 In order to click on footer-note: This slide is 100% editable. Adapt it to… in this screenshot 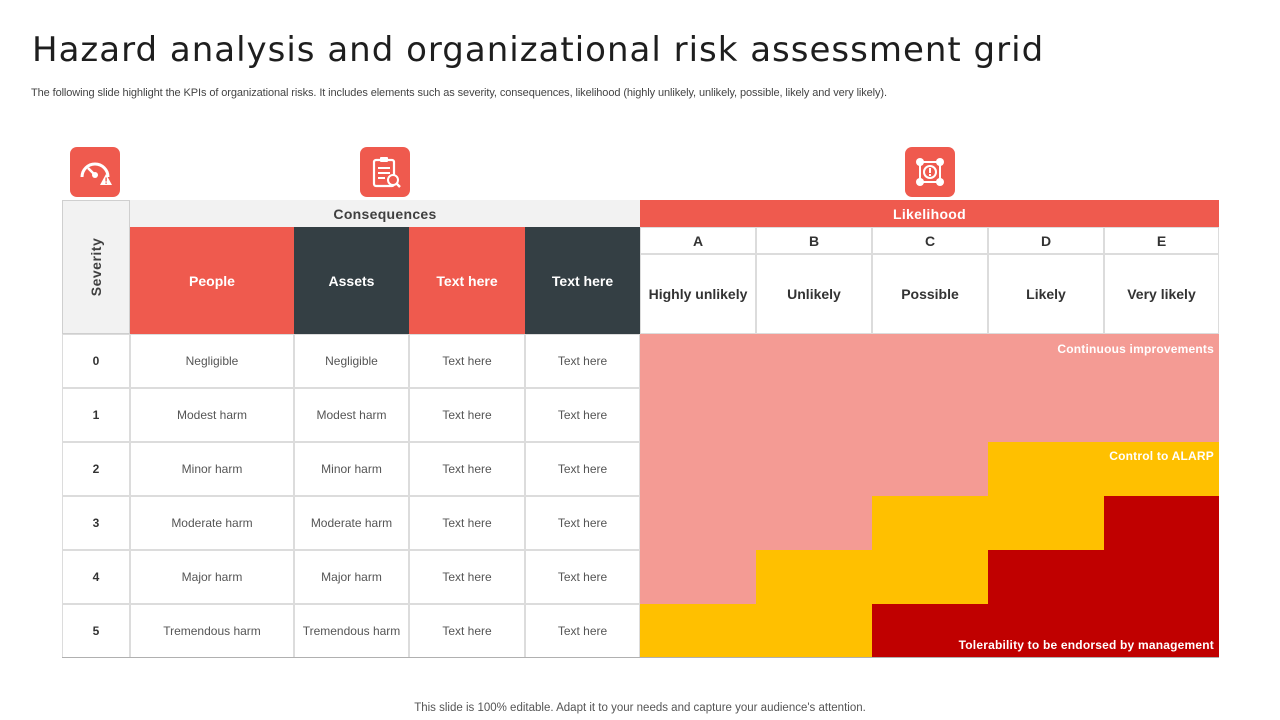, I will do `click(640, 708)`.